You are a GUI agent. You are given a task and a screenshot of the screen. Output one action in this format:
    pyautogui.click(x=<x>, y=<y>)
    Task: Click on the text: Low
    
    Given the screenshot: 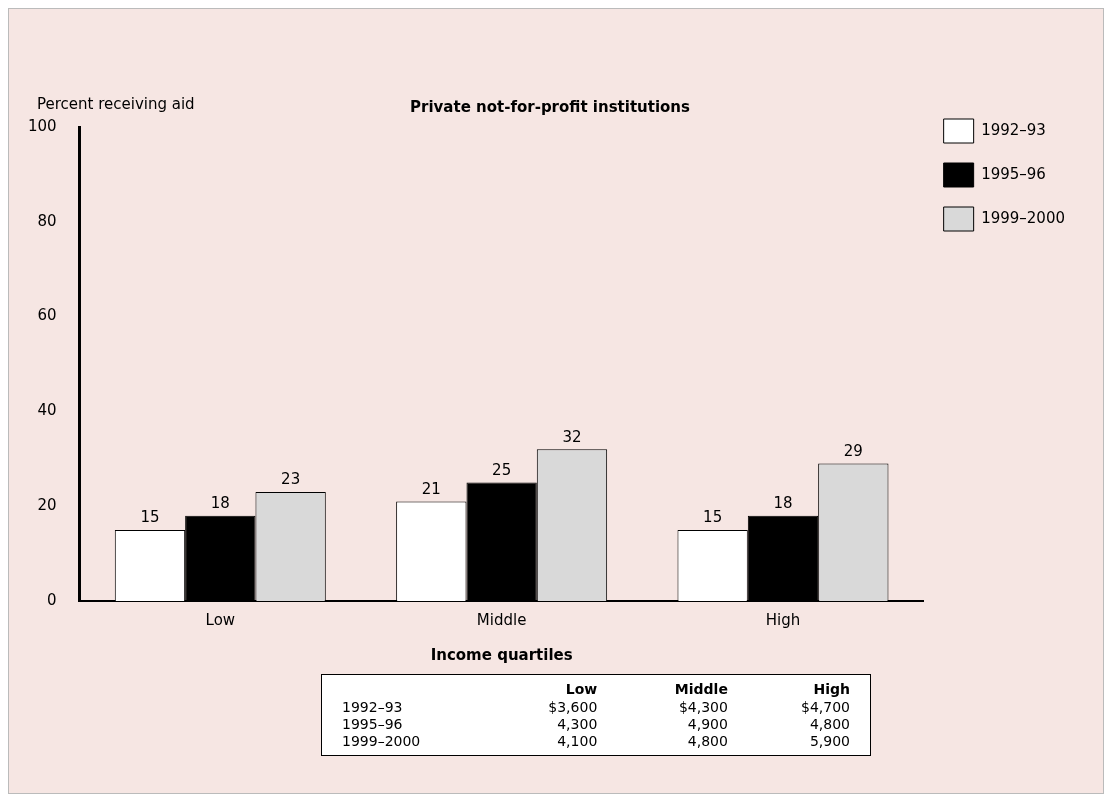 What is the action you would take?
    pyautogui.click(x=581, y=689)
    